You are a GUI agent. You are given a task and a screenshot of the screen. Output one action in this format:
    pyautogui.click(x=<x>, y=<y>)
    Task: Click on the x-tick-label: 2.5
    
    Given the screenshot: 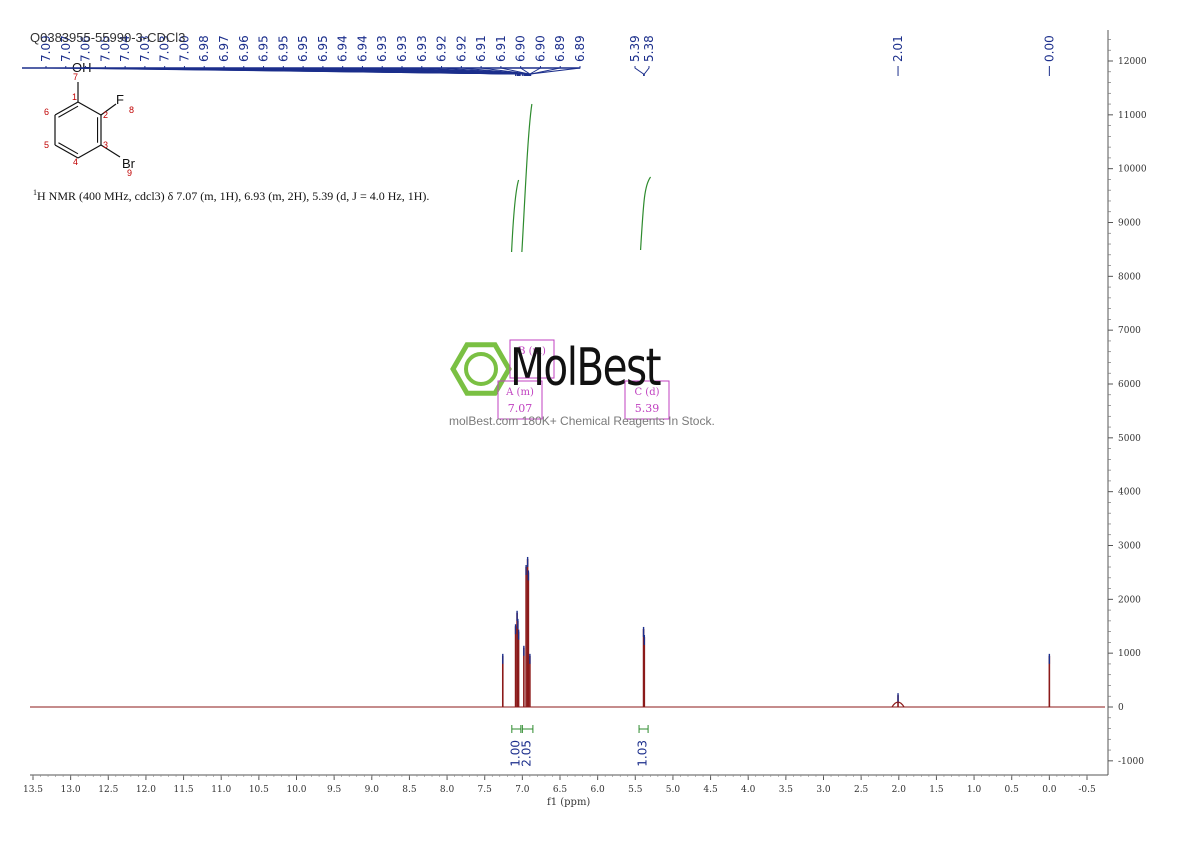 What is the action you would take?
    pyautogui.click(x=861, y=790)
    